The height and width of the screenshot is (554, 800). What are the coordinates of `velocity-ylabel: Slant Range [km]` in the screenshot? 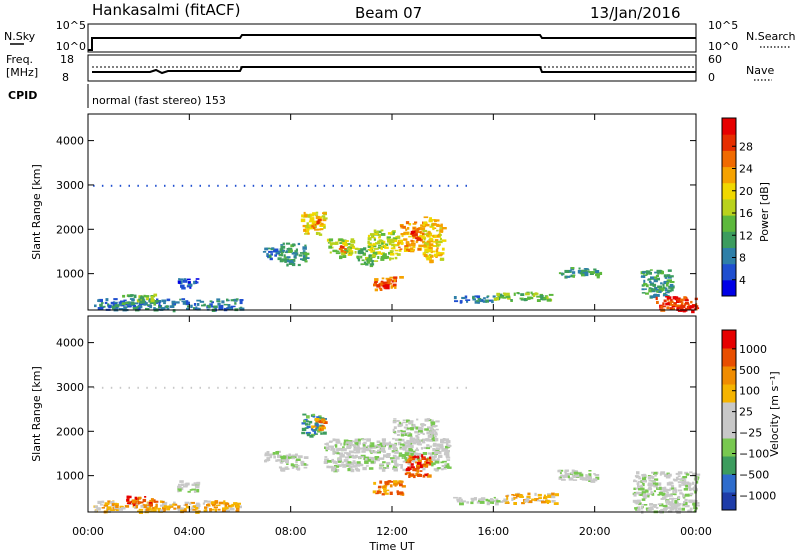 It's located at (36, 414).